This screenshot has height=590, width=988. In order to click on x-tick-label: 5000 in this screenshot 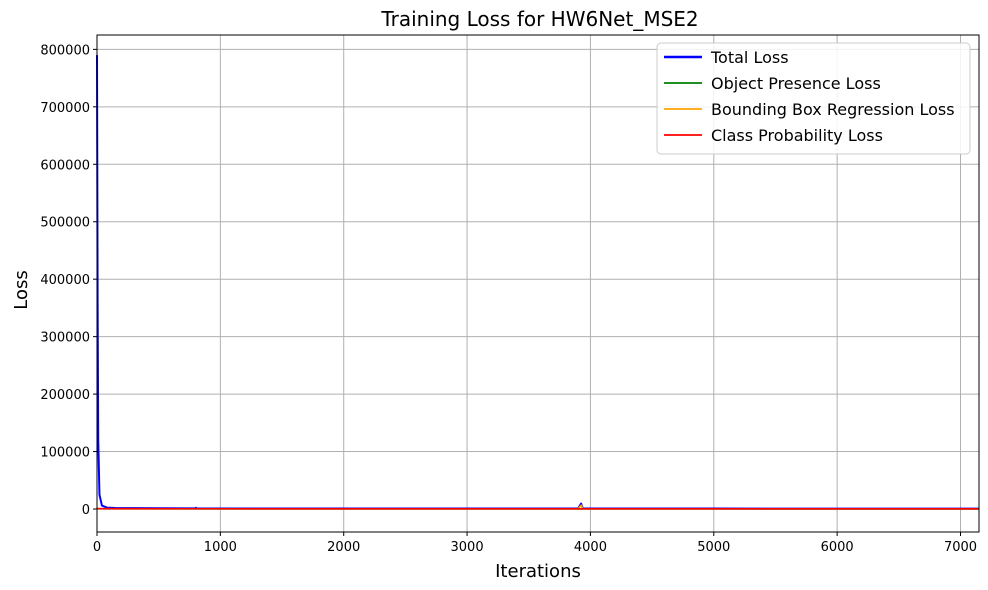, I will do `click(713, 547)`.